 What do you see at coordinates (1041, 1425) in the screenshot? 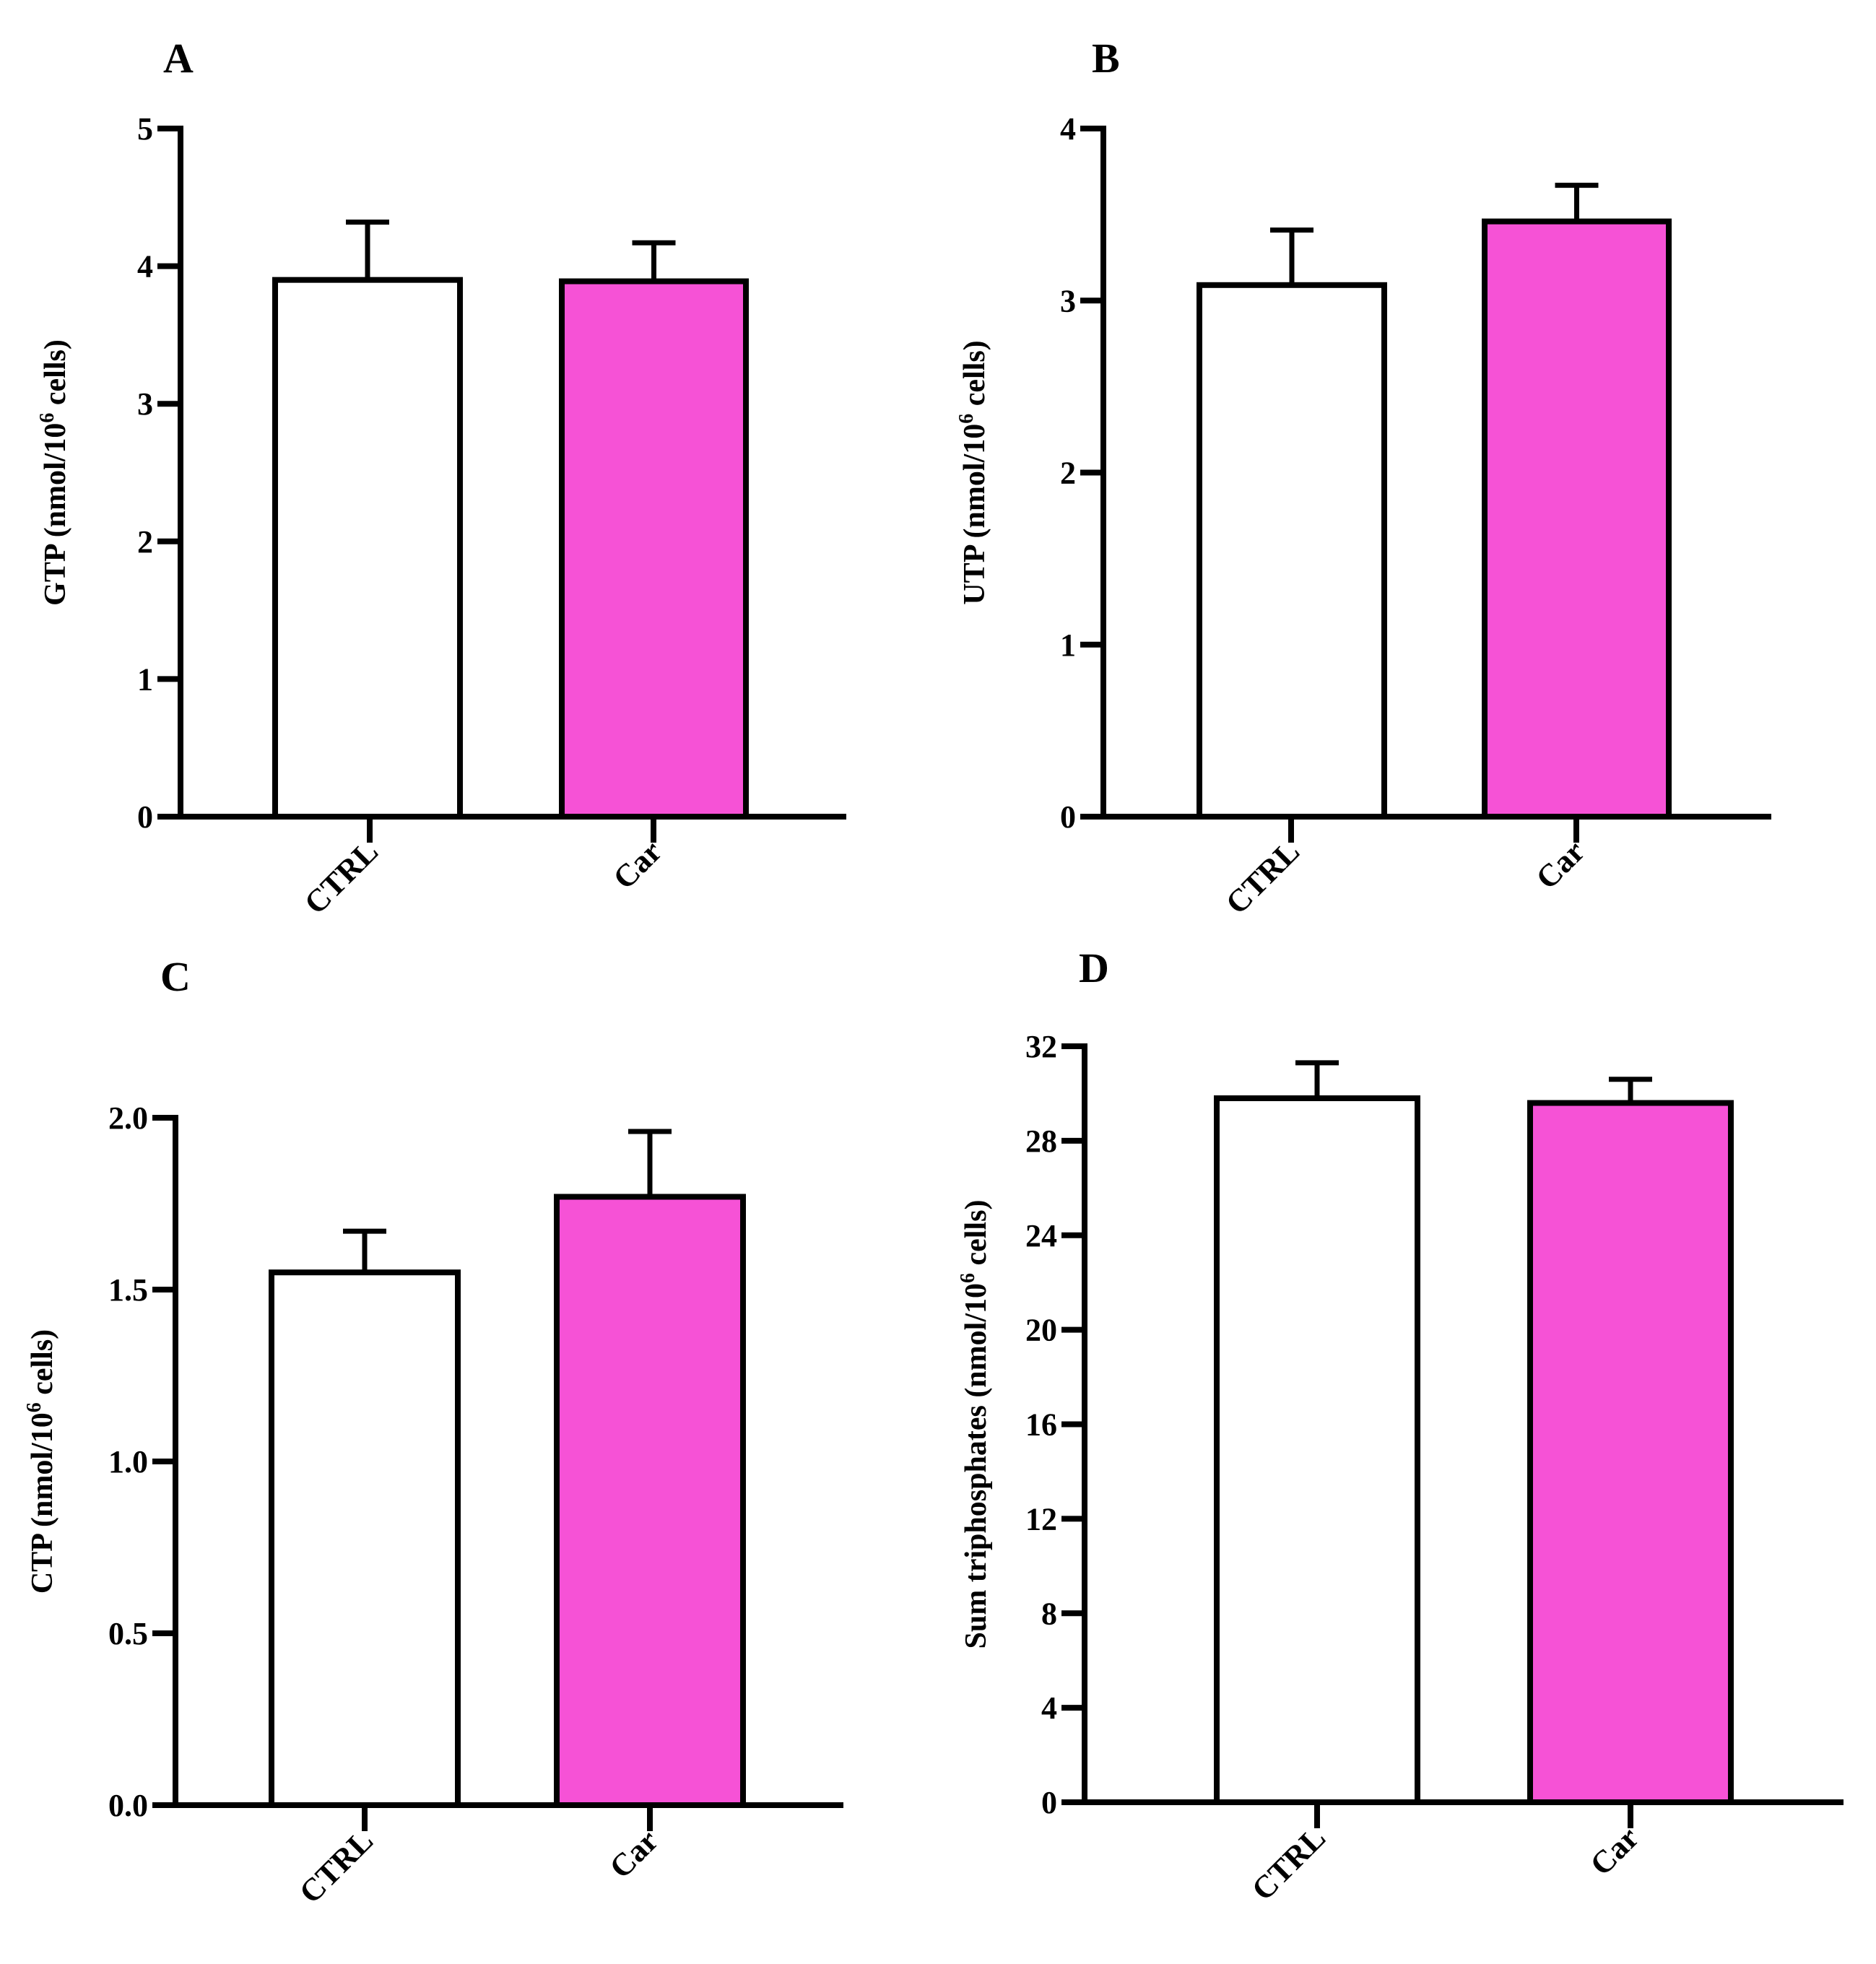
I see `y-tick-label: 16` at bounding box center [1041, 1425].